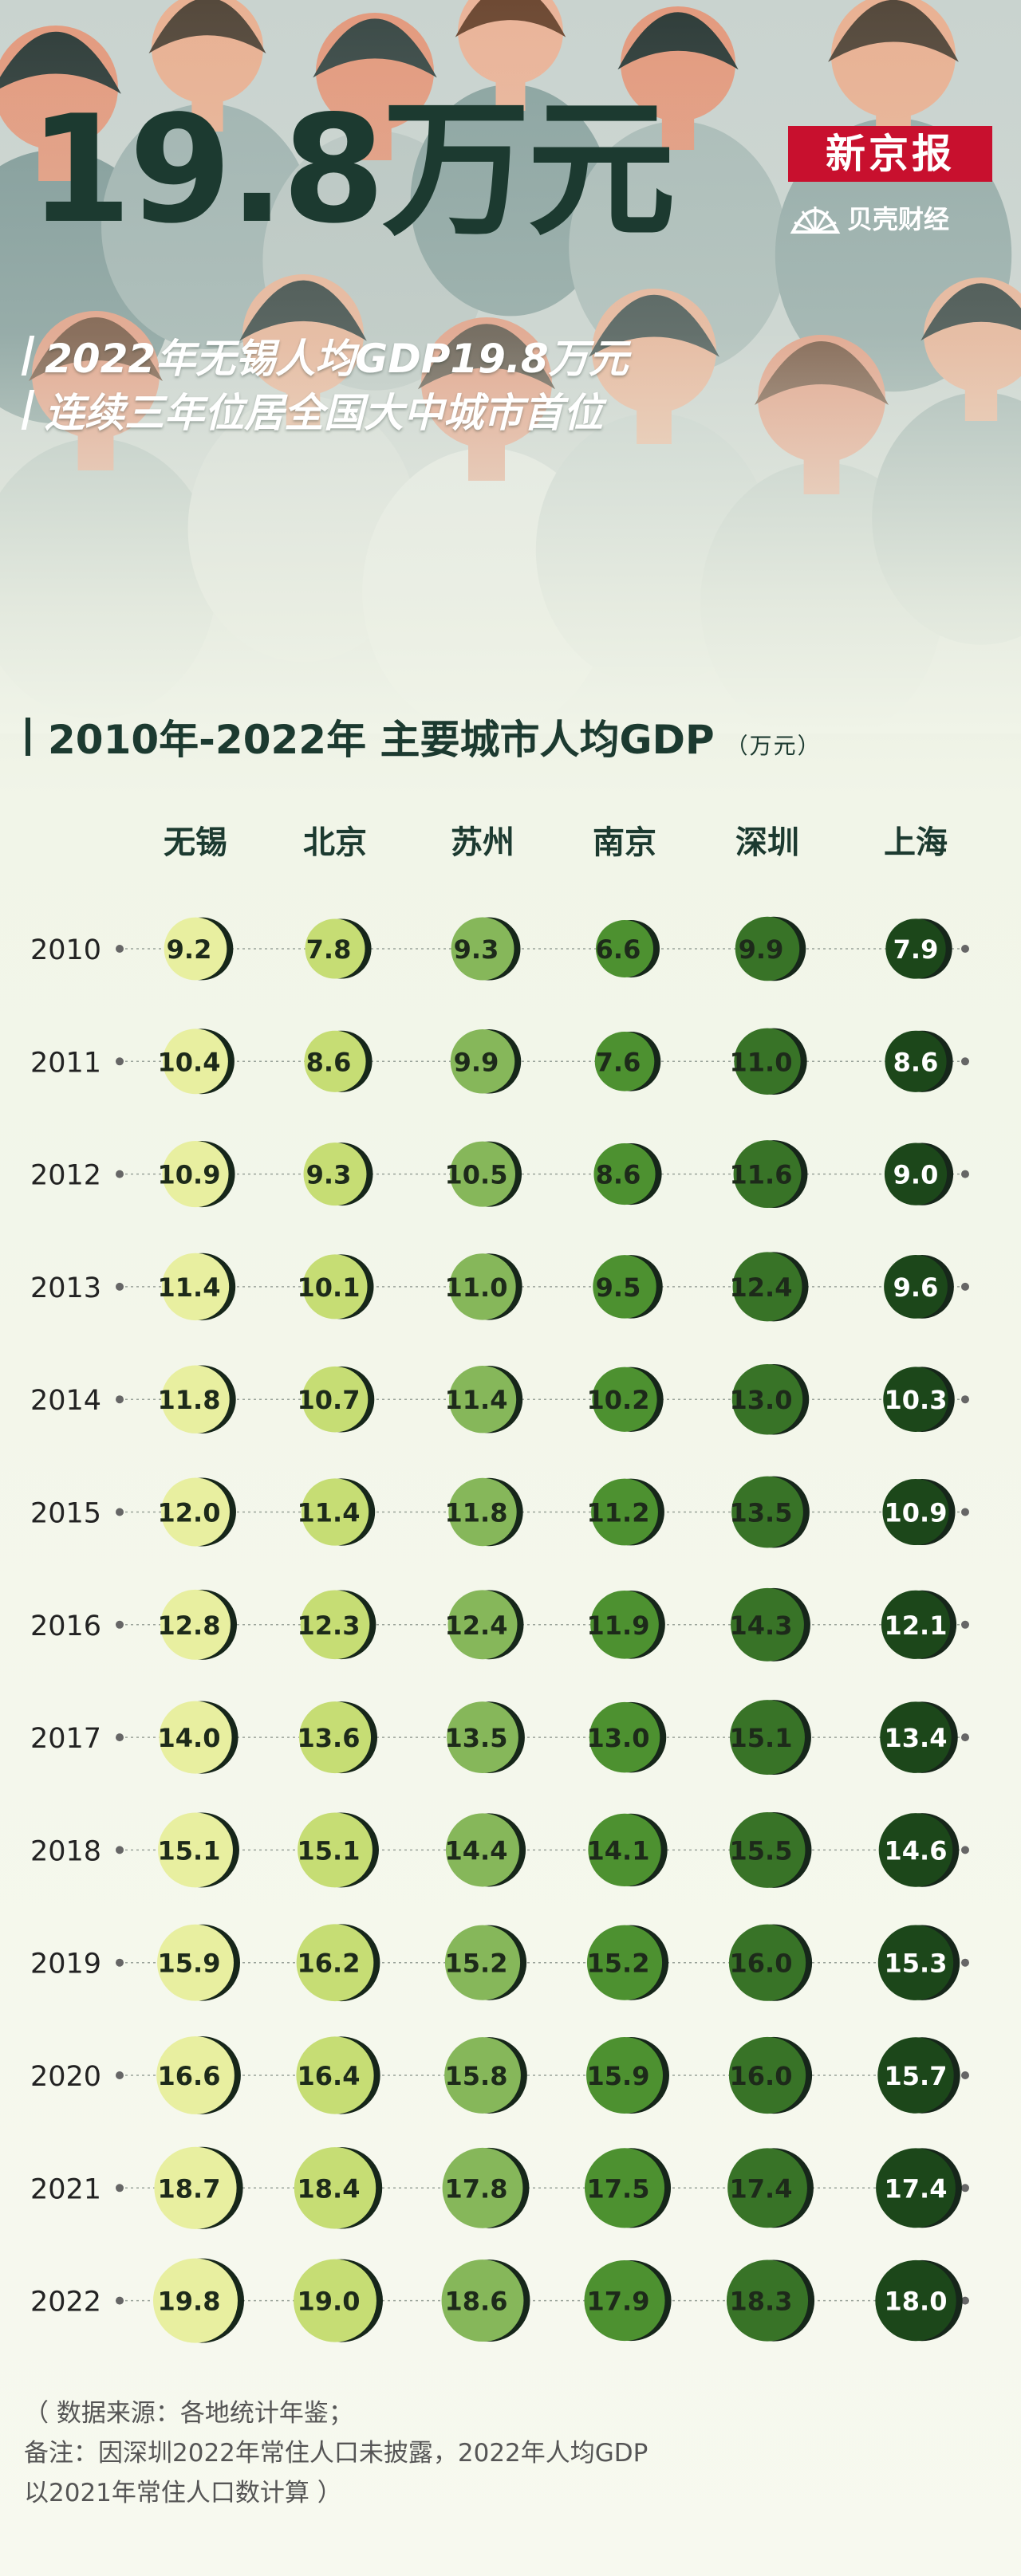  Describe the element at coordinates (767, 2300) in the screenshot. I see `bubble-4-2022` at that location.